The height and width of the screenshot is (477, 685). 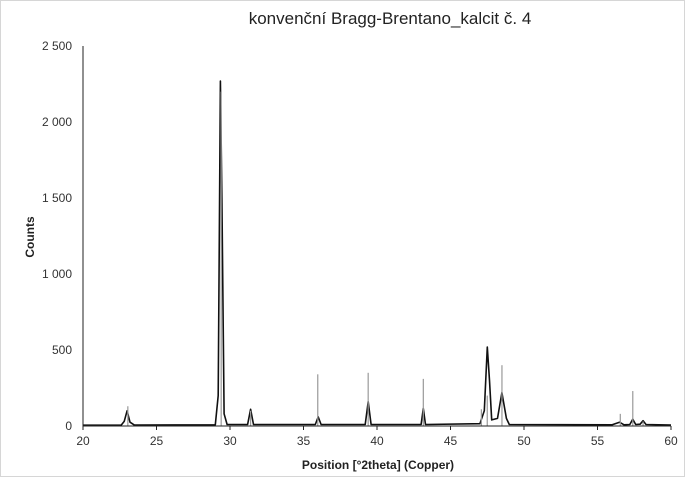 I want to click on y-tick-label: 1 000, so click(x=57, y=274).